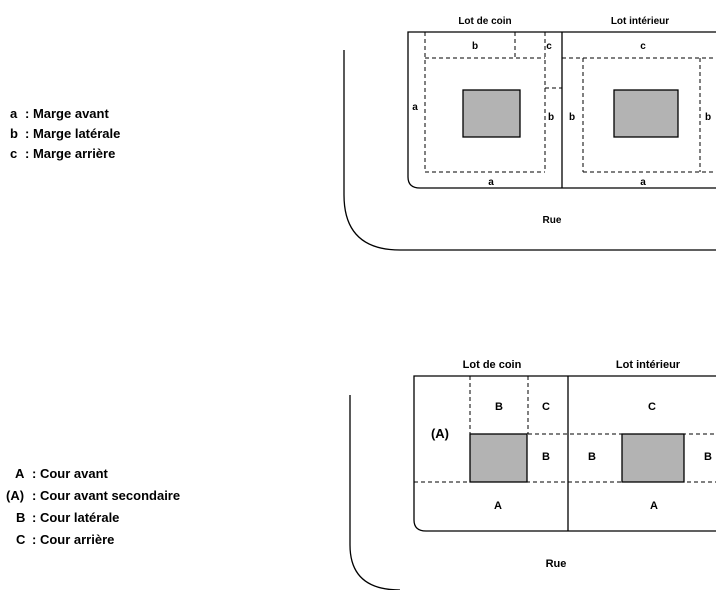 This screenshot has height=590, width=716. What do you see at coordinates (21, 539) in the screenshot?
I see `legend-key-C: C` at bounding box center [21, 539].